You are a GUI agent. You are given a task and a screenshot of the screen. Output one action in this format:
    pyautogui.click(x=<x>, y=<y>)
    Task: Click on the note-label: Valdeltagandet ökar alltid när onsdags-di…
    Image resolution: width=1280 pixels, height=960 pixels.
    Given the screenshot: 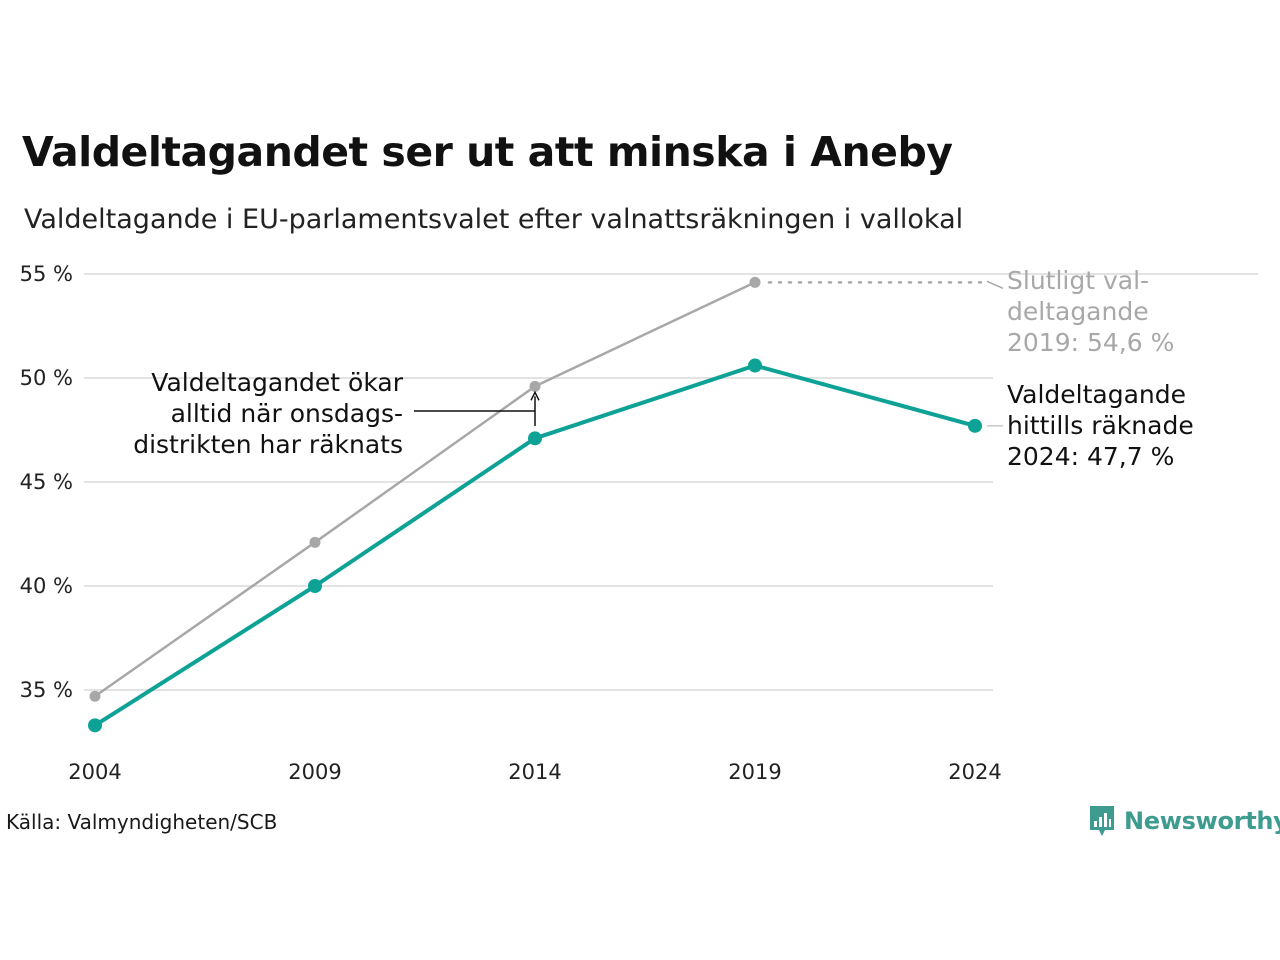 What is the action you would take?
    pyautogui.click(x=268, y=413)
    